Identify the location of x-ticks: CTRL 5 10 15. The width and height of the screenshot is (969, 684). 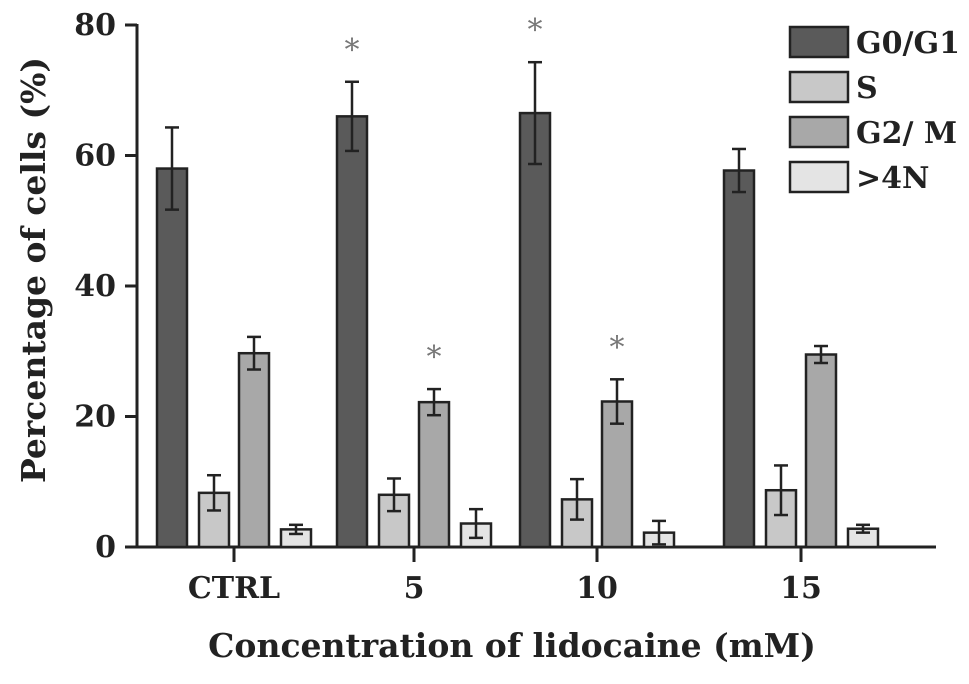
(505, 576).